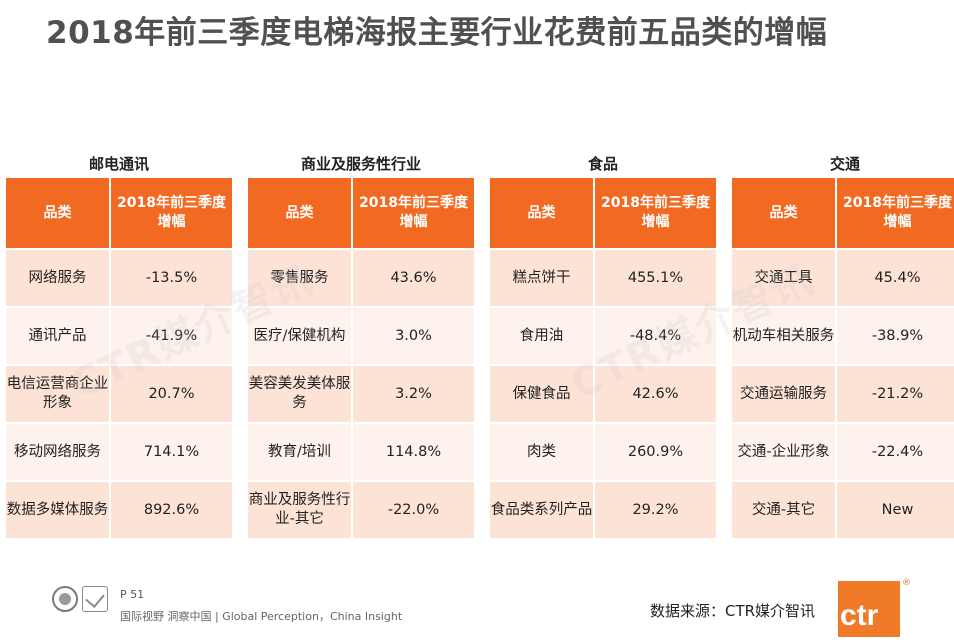 The width and height of the screenshot is (954, 643). What do you see at coordinates (95, 599) in the screenshot?
I see `check-badge-icon` at bounding box center [95, 599].